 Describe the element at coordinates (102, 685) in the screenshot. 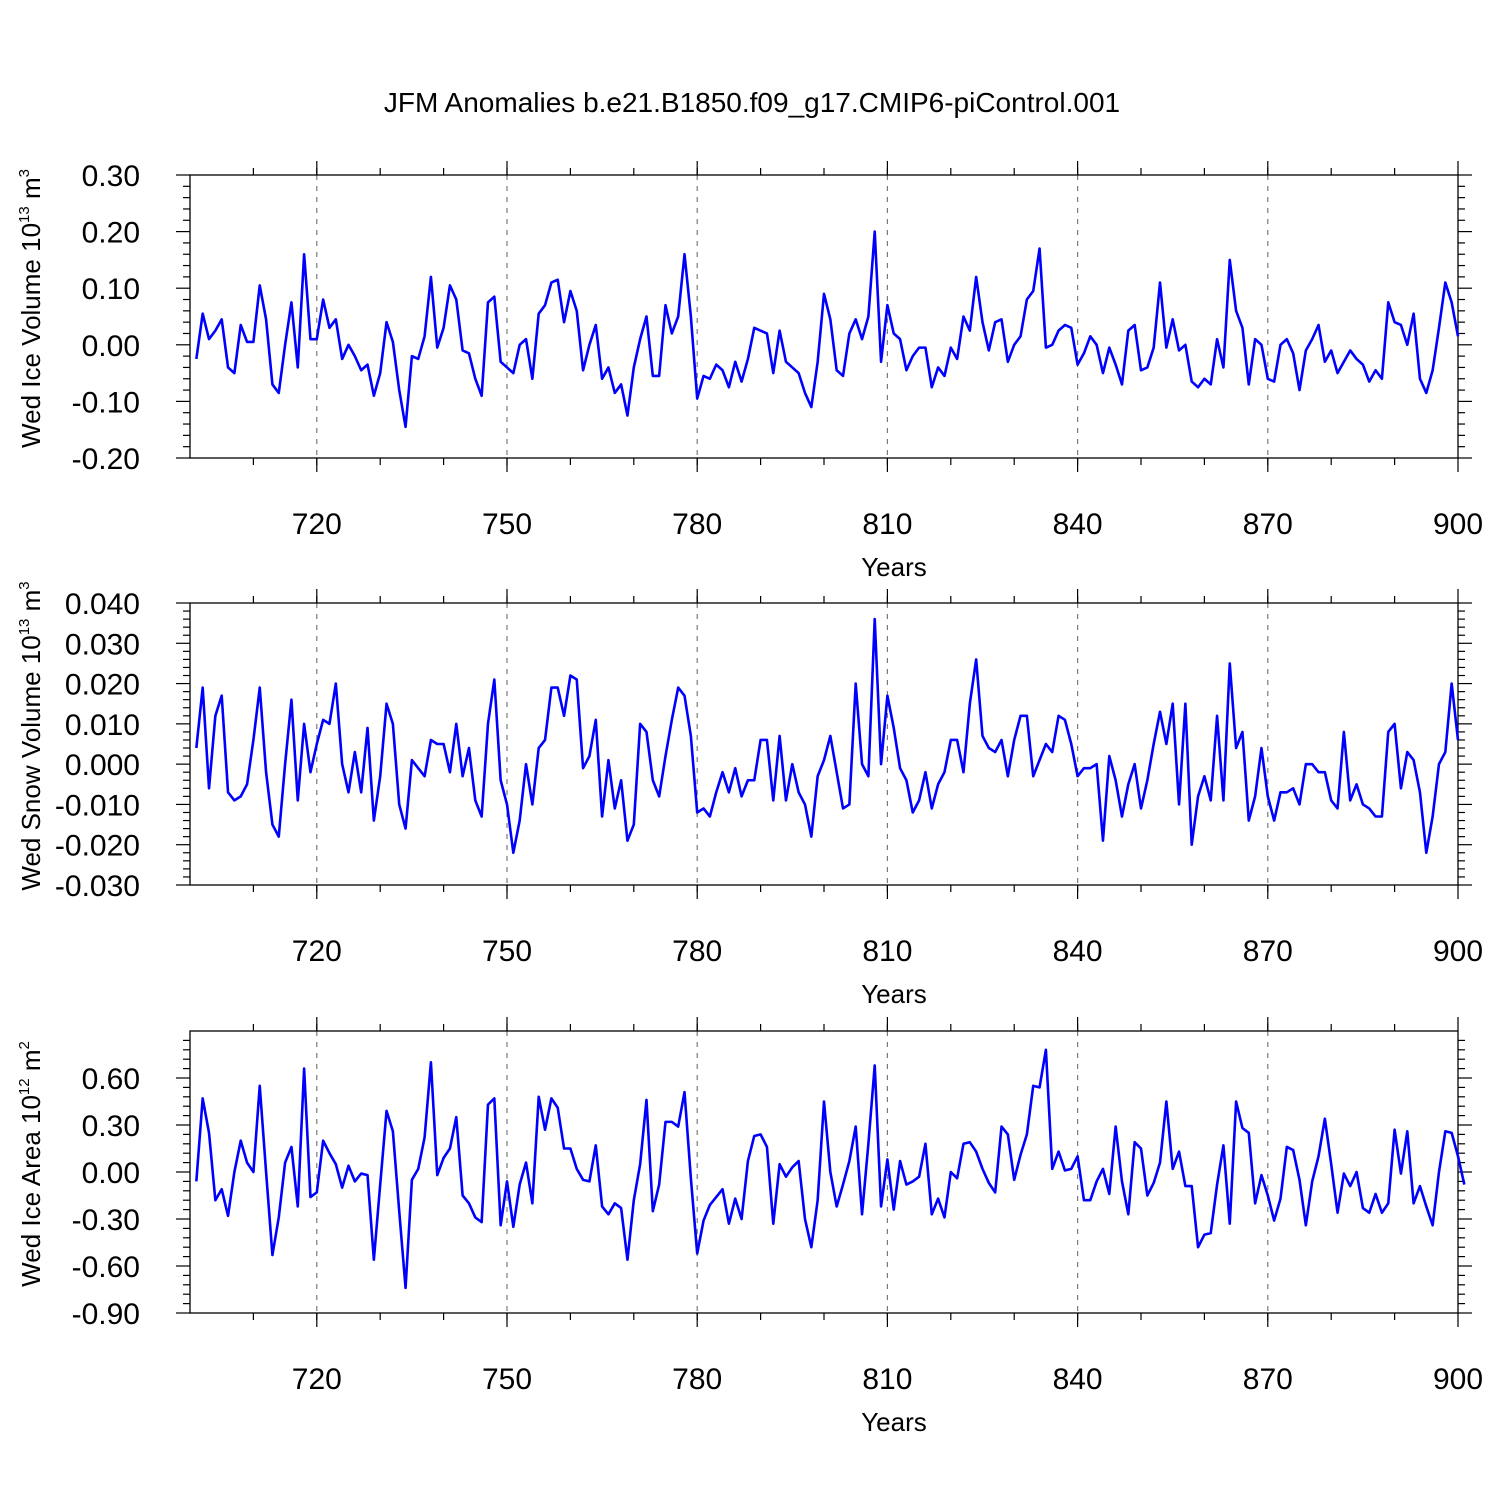

I see `y-tick-label: 0.020` at that location.